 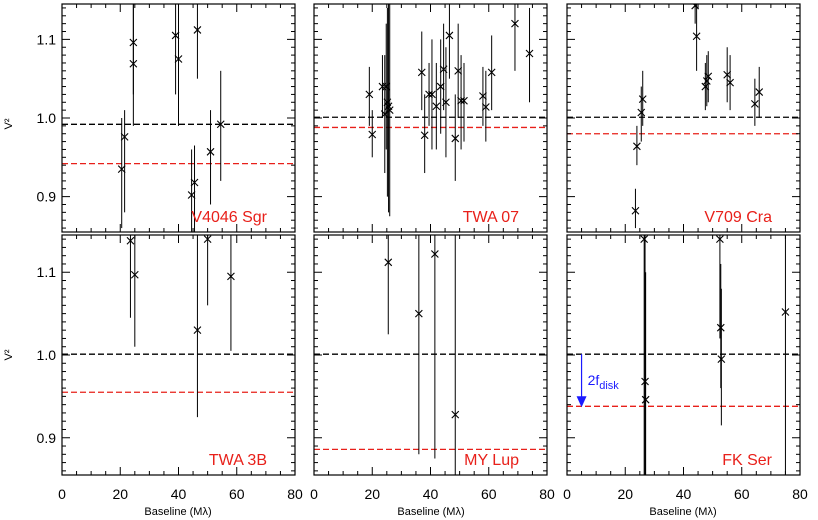 What do you see at coordinates (491, 460) in the screenshot?
I see `panel-label: MY Lup` at bounding box center [491, 460].